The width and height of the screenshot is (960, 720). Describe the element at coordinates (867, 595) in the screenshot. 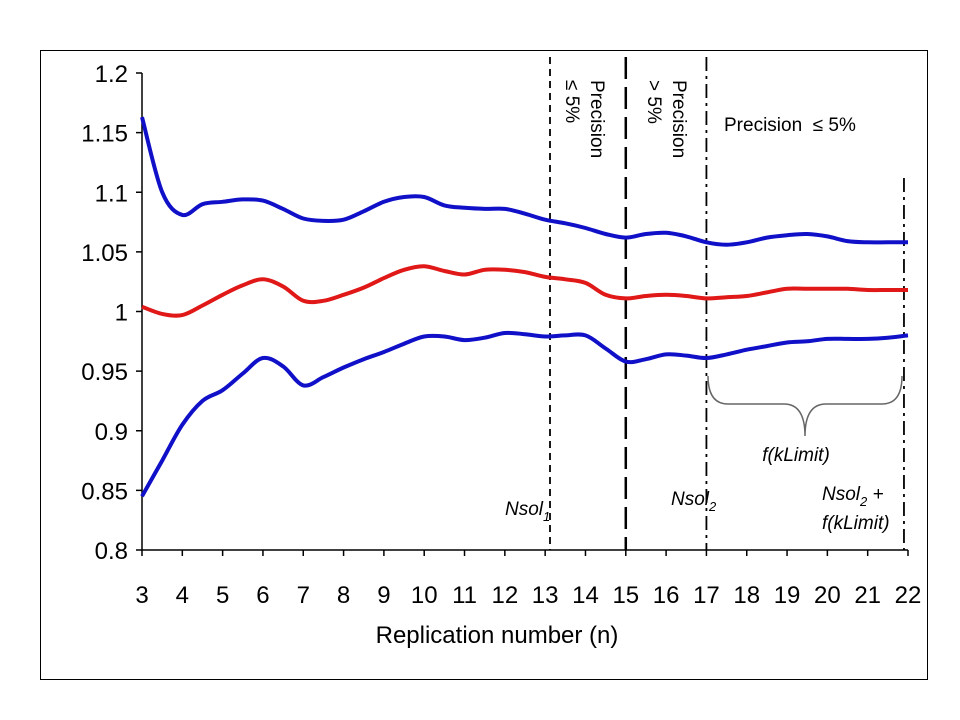

I see `x-tick-label: 21` at that location.